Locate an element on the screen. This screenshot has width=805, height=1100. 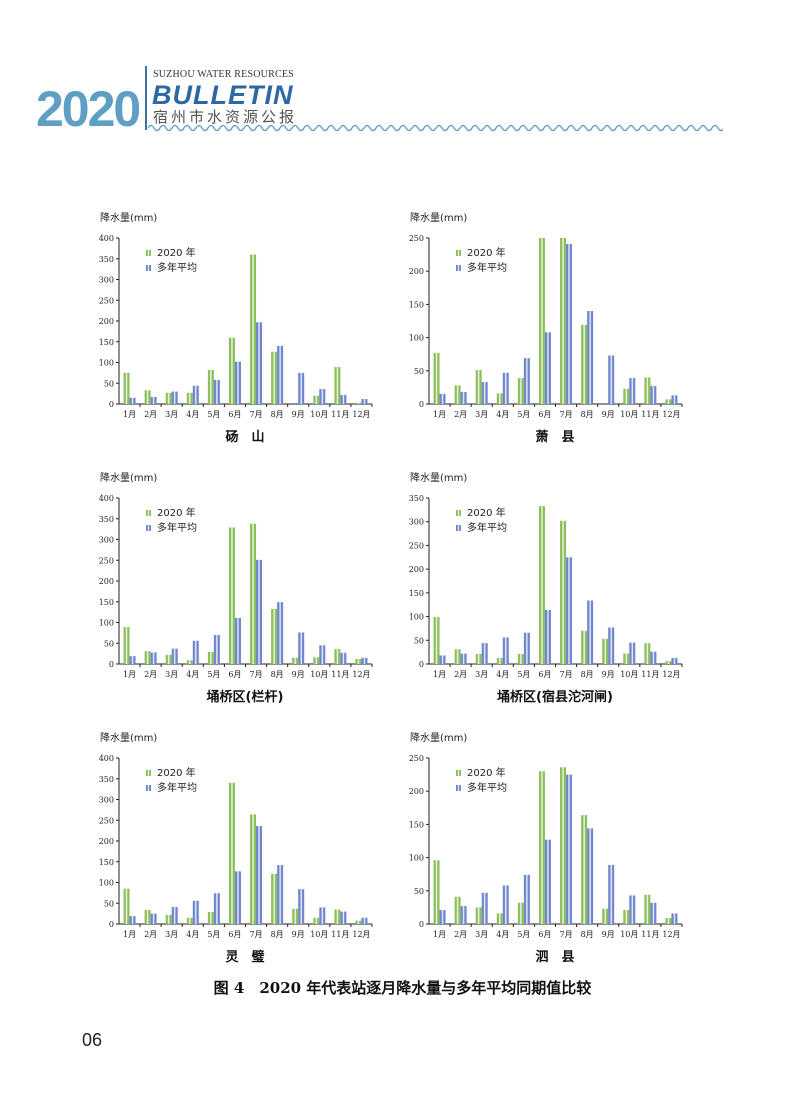
chart-title: 泗 县 is located at coordinates (554, 957).